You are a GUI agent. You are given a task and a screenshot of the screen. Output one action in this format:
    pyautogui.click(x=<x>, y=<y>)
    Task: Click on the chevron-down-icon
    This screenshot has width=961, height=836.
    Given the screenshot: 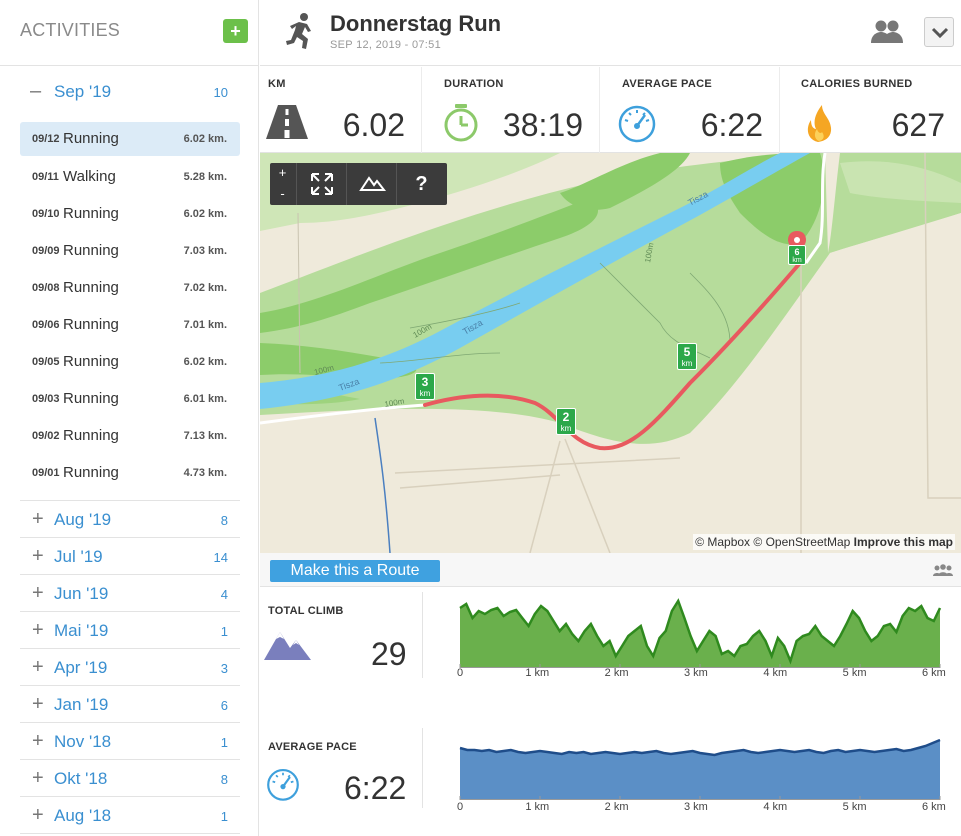 What is the action you would take?
    pyautogui.click(x=940, y=33)
    